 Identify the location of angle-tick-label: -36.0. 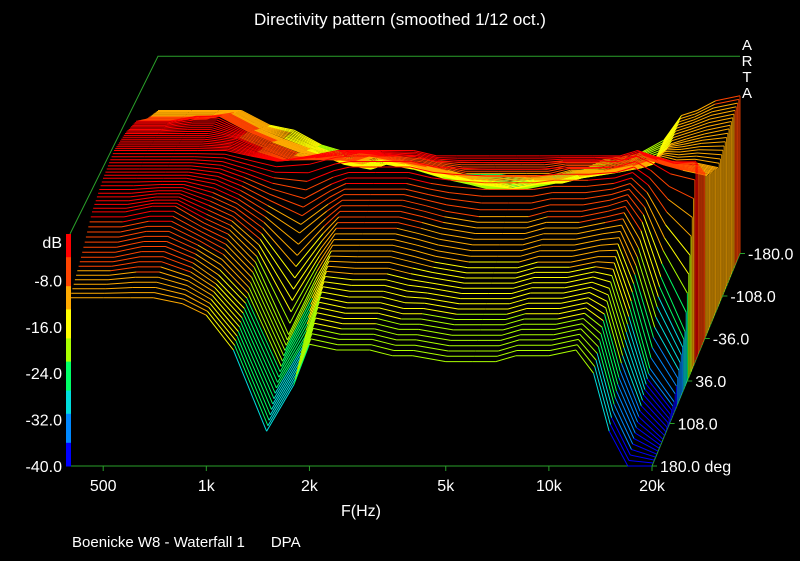
(731, 340).